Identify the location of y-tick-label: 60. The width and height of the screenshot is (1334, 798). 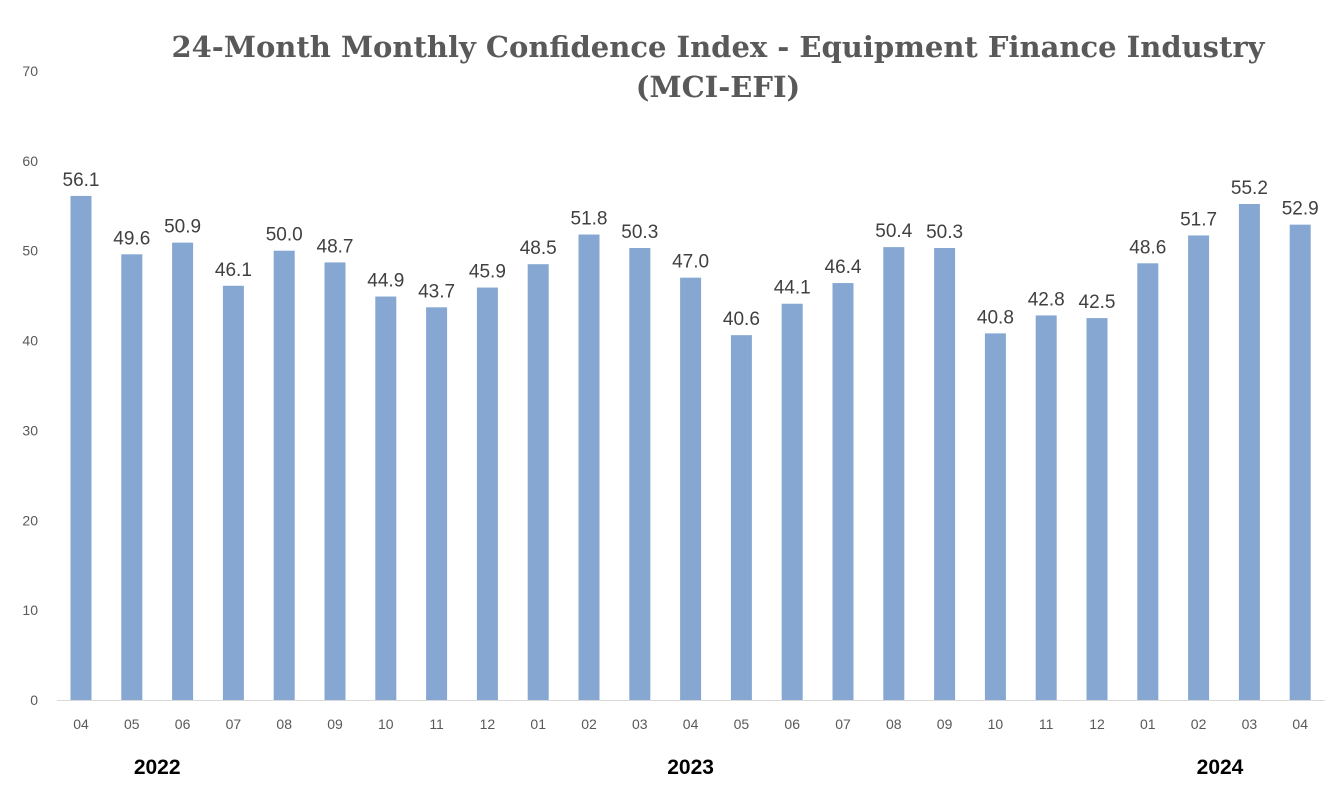
(30, 161).